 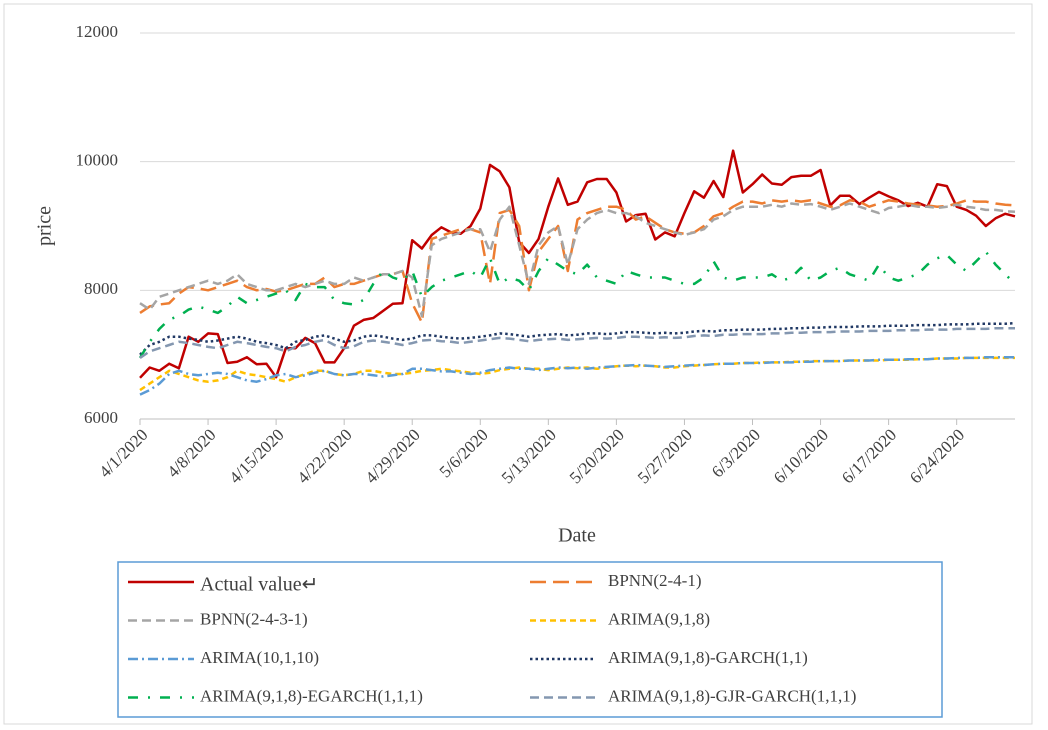 I want to click on legend-label: ARIMA(9,1,8)-GARCH(1,1), so click(x=708, y=657).